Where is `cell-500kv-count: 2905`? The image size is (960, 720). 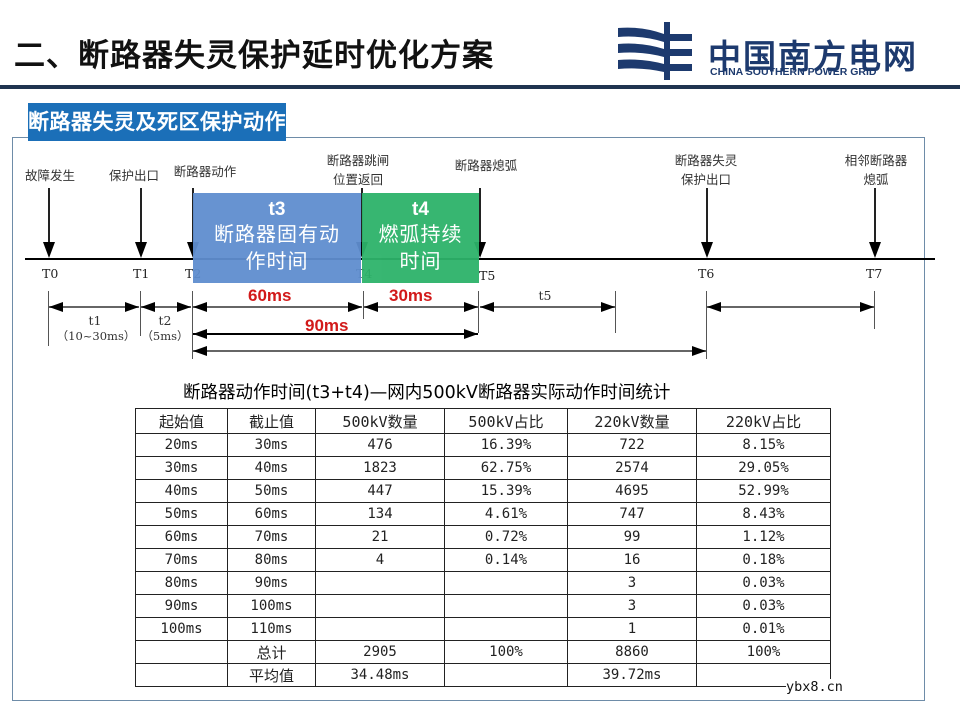
cell-500kv-count: 2905 is located at coordinates (380, 652).